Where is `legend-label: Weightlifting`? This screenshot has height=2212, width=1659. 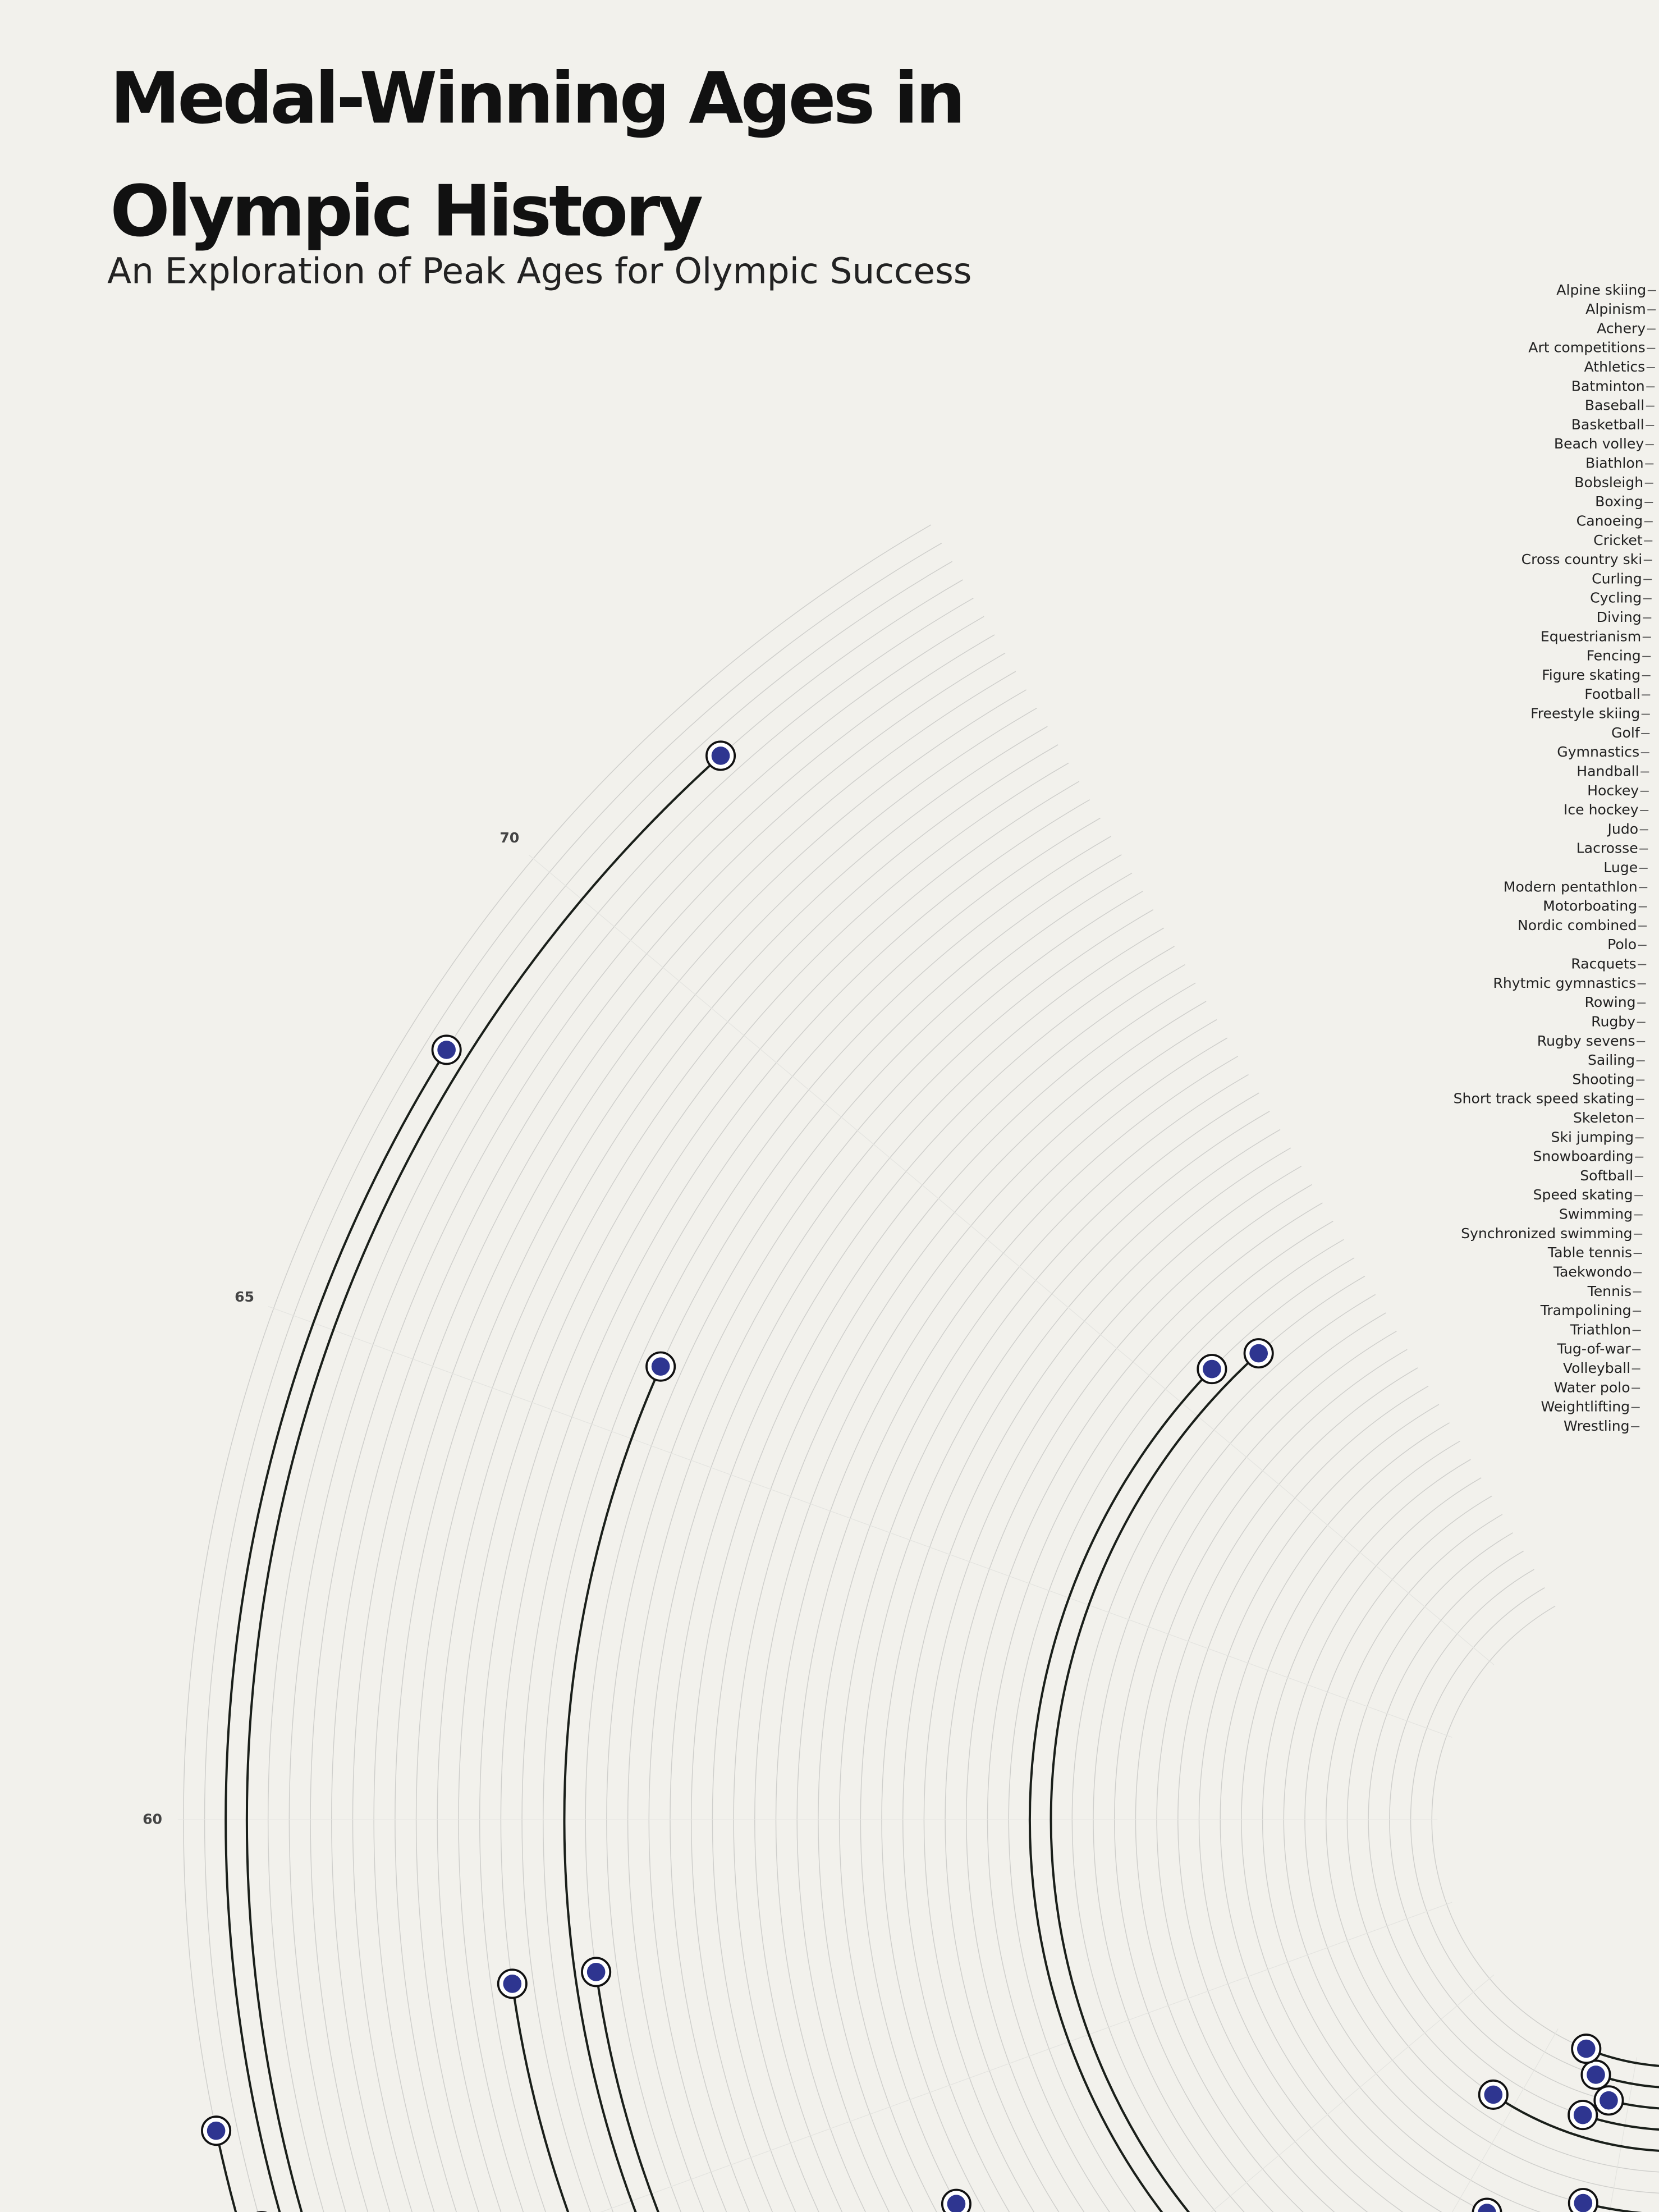
legend-label: Weightlifting is located at coordinates (1585, 1407).